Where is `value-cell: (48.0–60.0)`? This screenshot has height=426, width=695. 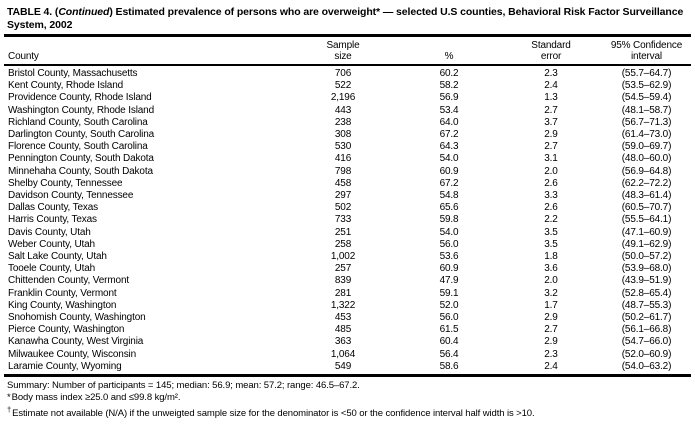
value-cell: (48.0–60.0) is located at coordinates (646, 159).